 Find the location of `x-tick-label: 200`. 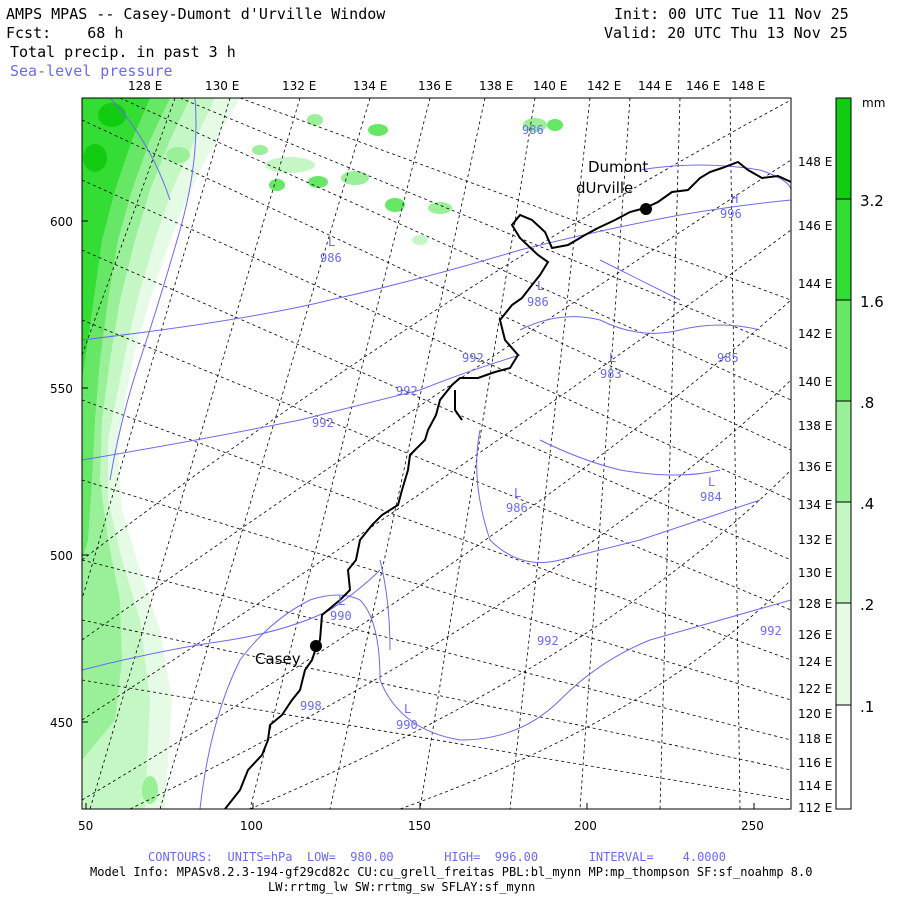

x-tick-label: 200 is located at coordinates (585, 826).